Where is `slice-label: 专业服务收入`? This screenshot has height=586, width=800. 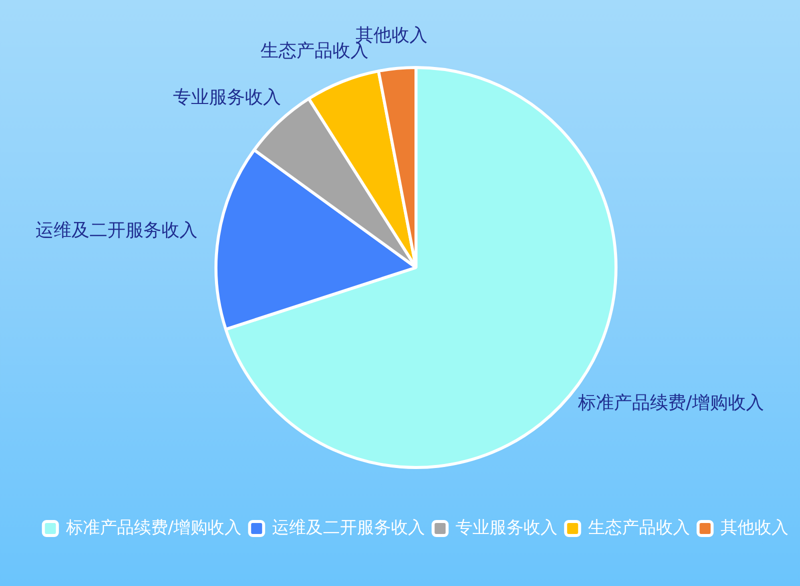 slice-label: 专业服务收入 is located at coordinates (227, 97).